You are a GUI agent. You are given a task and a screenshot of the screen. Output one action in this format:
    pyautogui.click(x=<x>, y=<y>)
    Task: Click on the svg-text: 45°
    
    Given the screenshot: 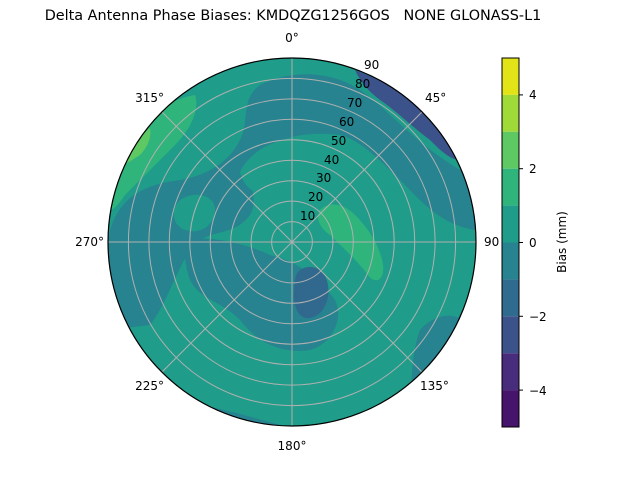 What is the action you would take?
    pyautogui.click(x=435, y=98)
    